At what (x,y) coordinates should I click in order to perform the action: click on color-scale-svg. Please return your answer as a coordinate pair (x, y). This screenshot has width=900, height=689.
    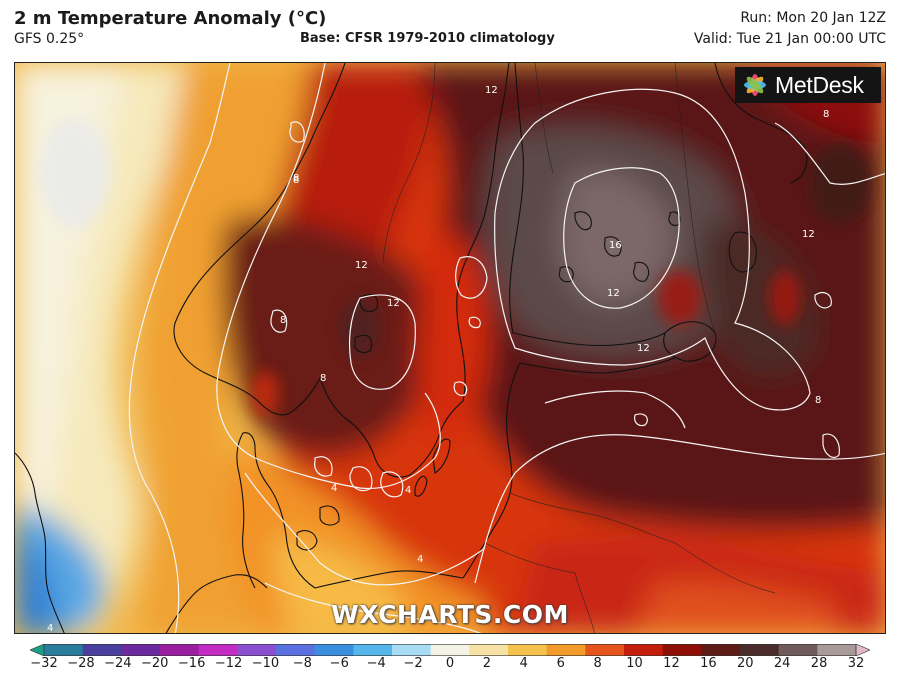
    Looking at the image, I should click on (450, 650).